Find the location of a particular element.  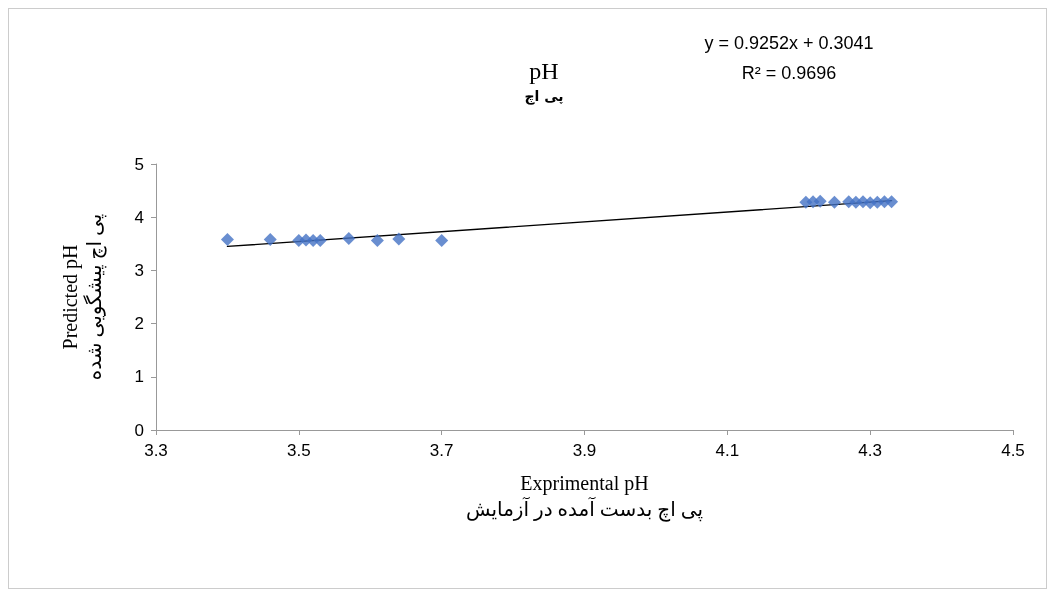

y-tick-label: 4 is located at coordinates (139, 217).